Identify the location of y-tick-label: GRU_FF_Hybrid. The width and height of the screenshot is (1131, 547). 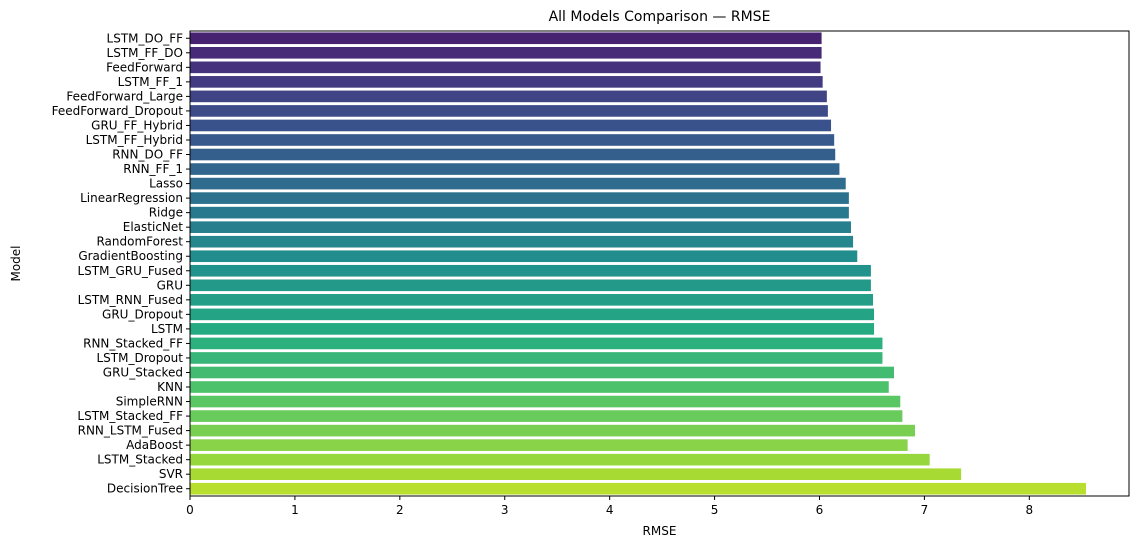
(137, 125).